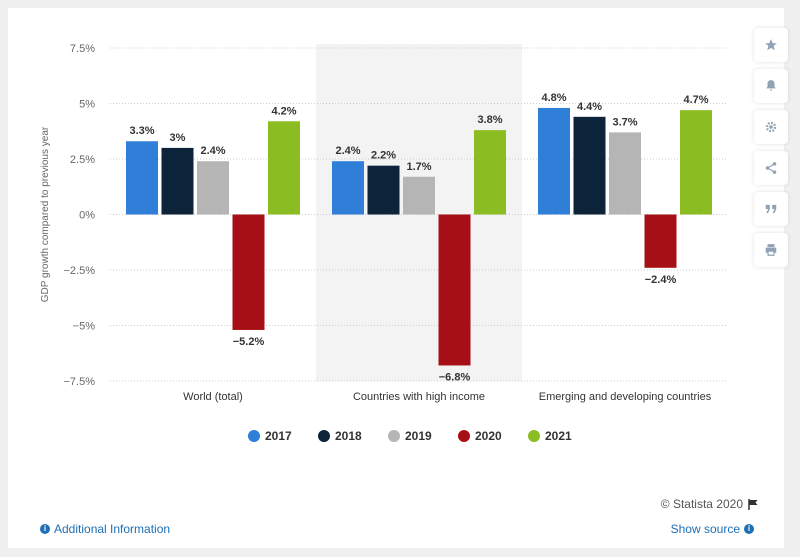 Image resolution: width=800 pixels, height=557 pixels. Describe the element at coordinates (80, 271) in the screenshot. I see `y-tick-label: −2.5%` at that location.